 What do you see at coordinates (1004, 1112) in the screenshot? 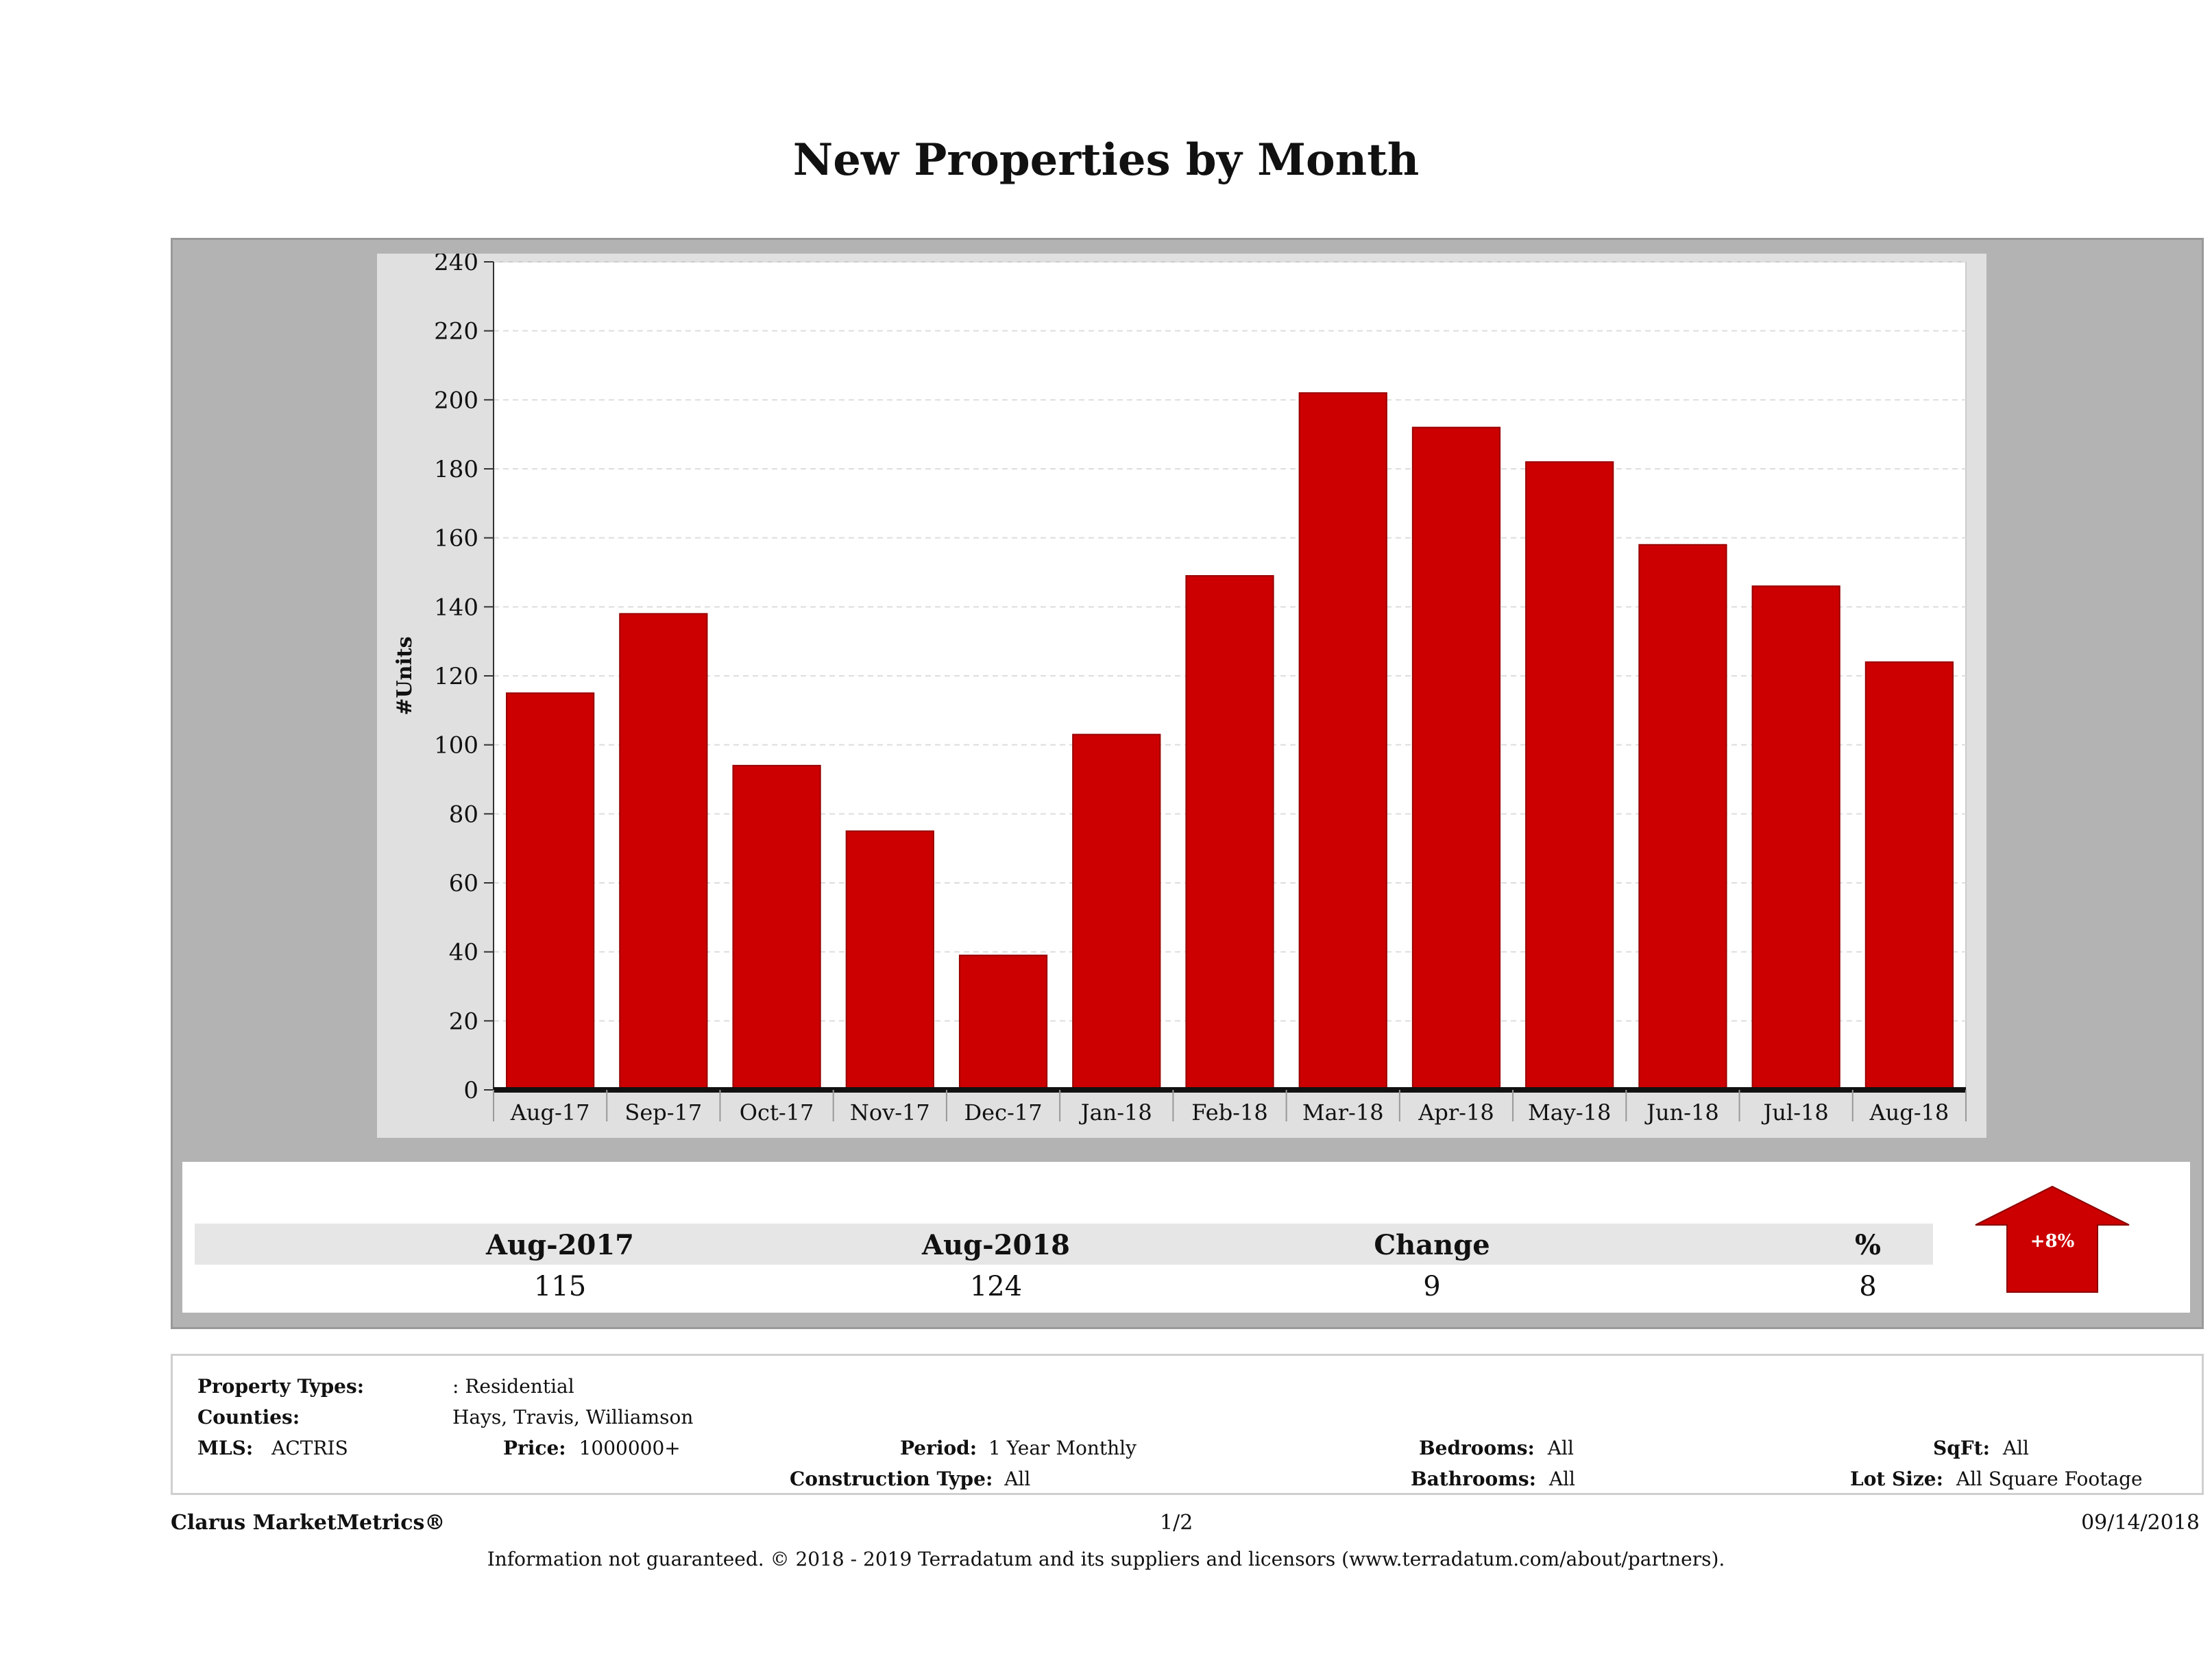
I see `x-tick-label: Dec-17` at bounding box center [1004, 1112].